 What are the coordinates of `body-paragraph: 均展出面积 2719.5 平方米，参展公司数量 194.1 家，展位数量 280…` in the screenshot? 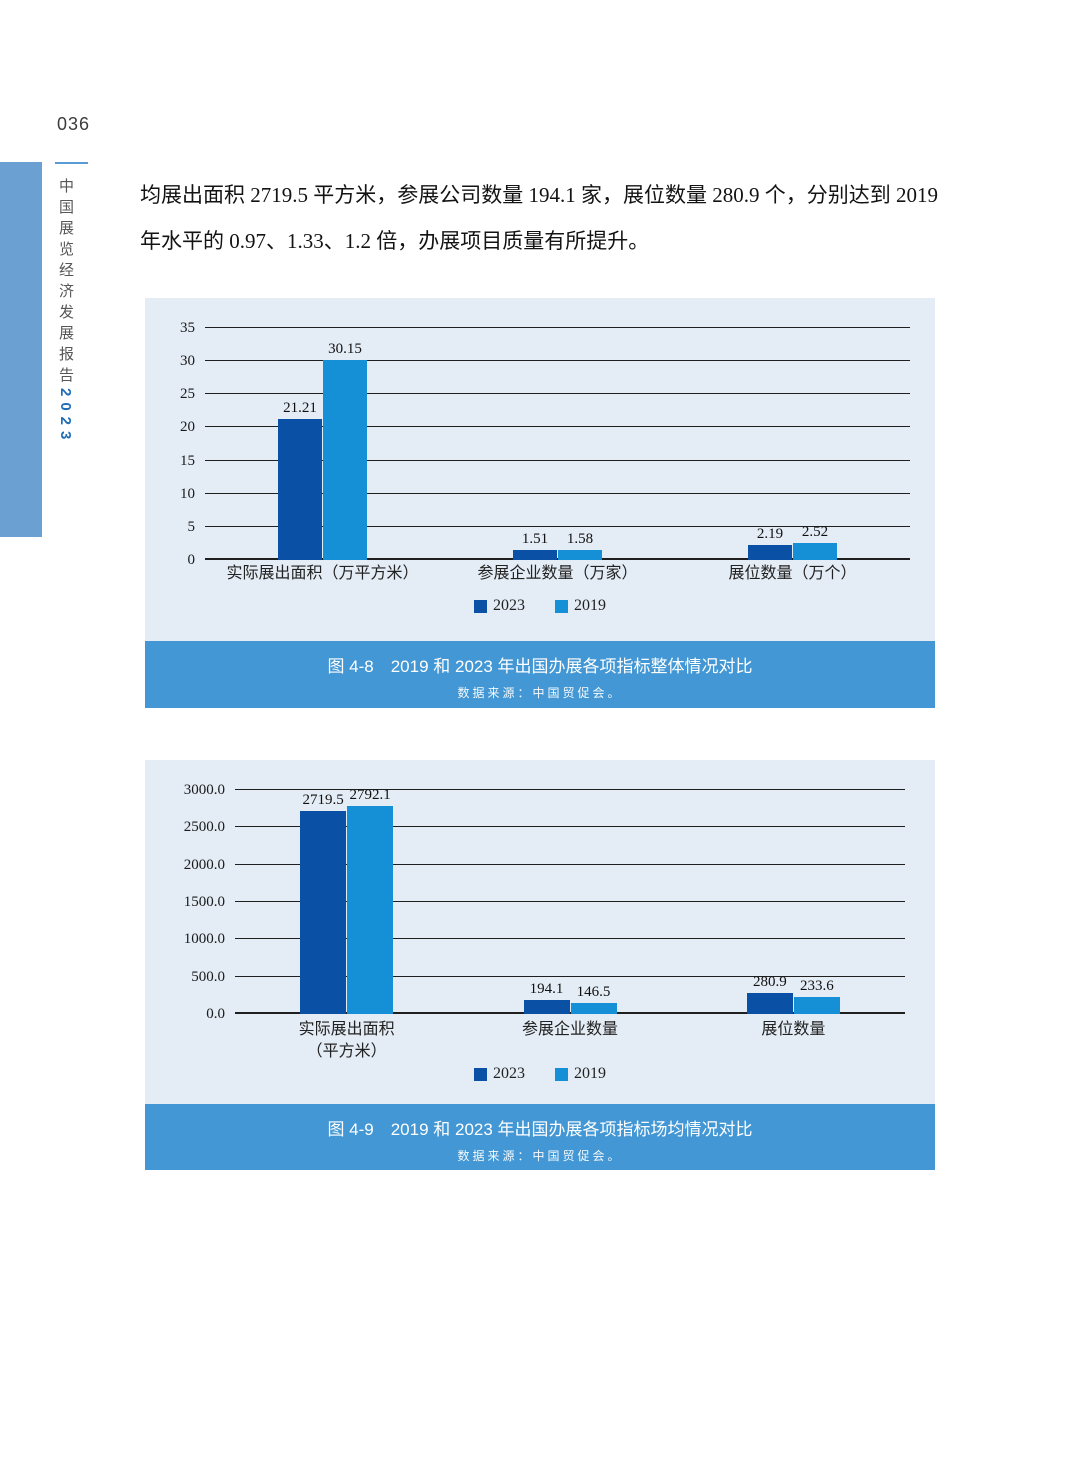 It's located at (542, 218).